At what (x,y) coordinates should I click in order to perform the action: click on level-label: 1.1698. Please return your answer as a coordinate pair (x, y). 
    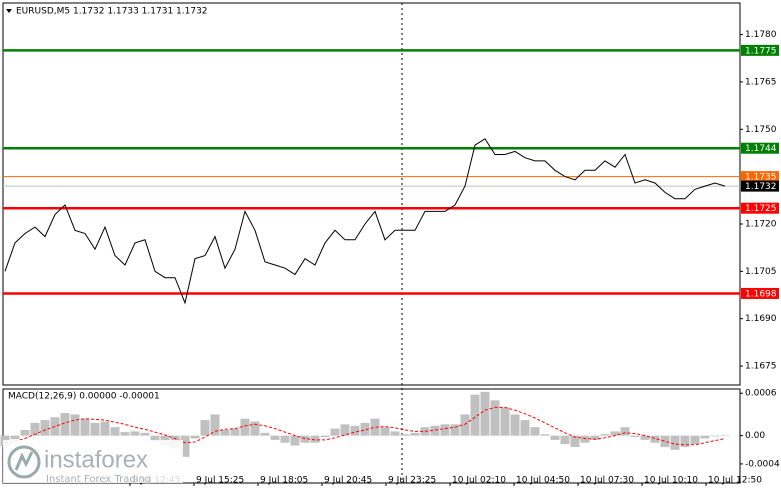
    Looking at the image, I should click on (761, 294).